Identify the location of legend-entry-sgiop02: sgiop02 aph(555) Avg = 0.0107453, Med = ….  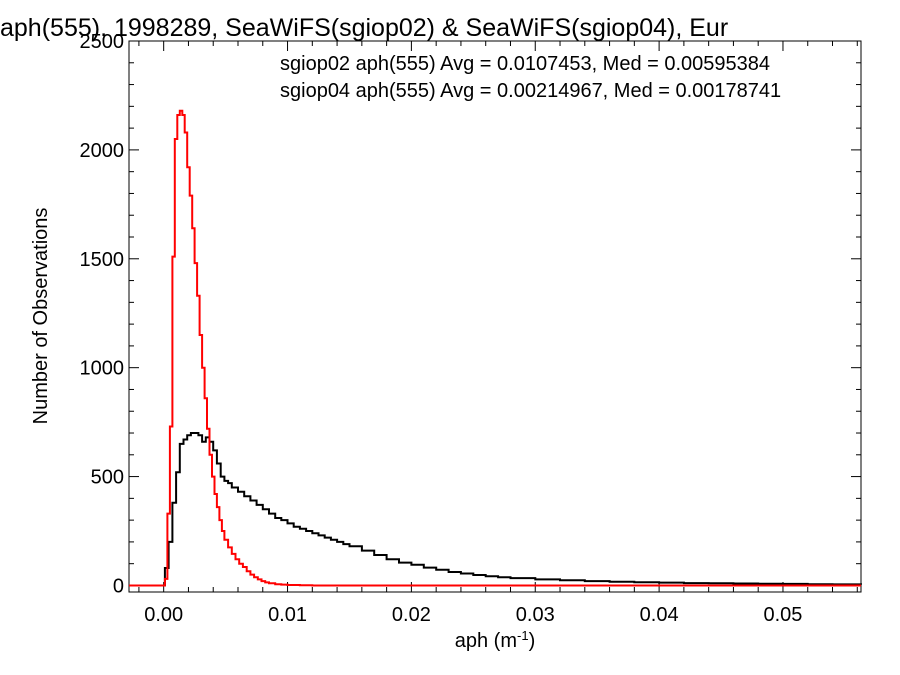
(525, 64).